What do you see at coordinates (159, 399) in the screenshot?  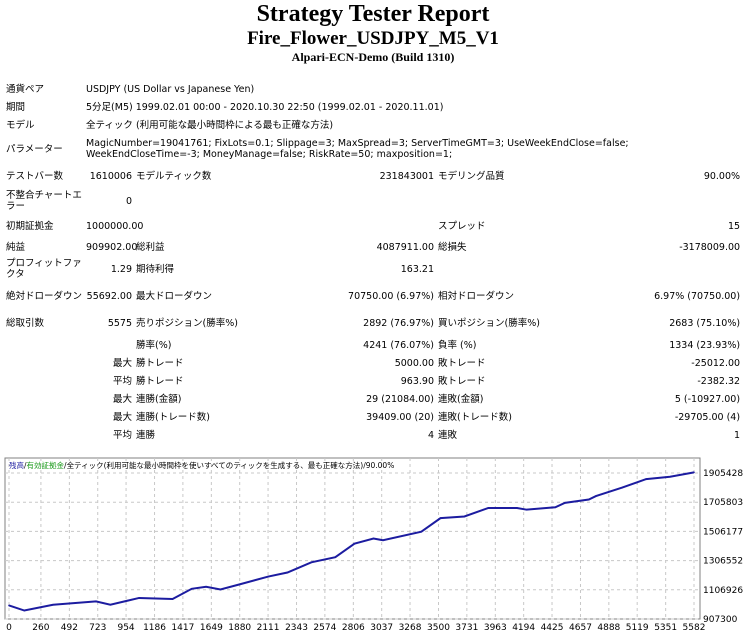 I see `label: 連勝(金額)` at bounding box center [159, 399].